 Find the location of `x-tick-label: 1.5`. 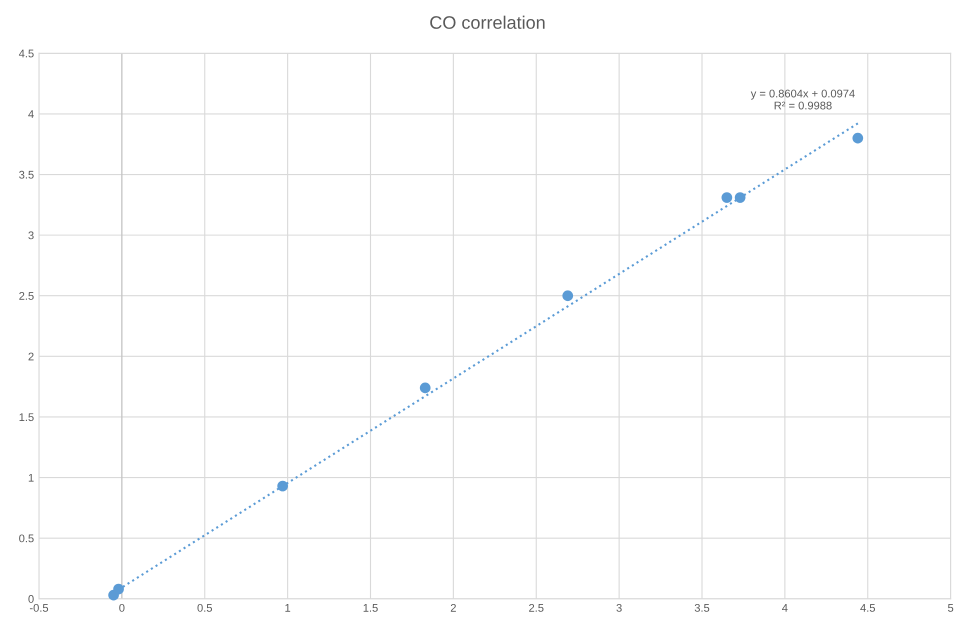

x-tick-label: 1.5 is located at coordinates (371, 608).